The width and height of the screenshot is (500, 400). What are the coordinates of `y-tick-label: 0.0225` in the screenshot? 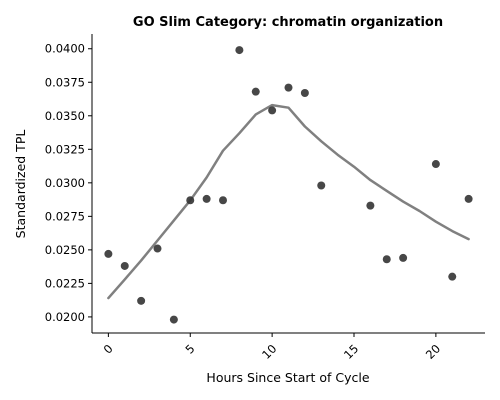 It's located at (65, 283).